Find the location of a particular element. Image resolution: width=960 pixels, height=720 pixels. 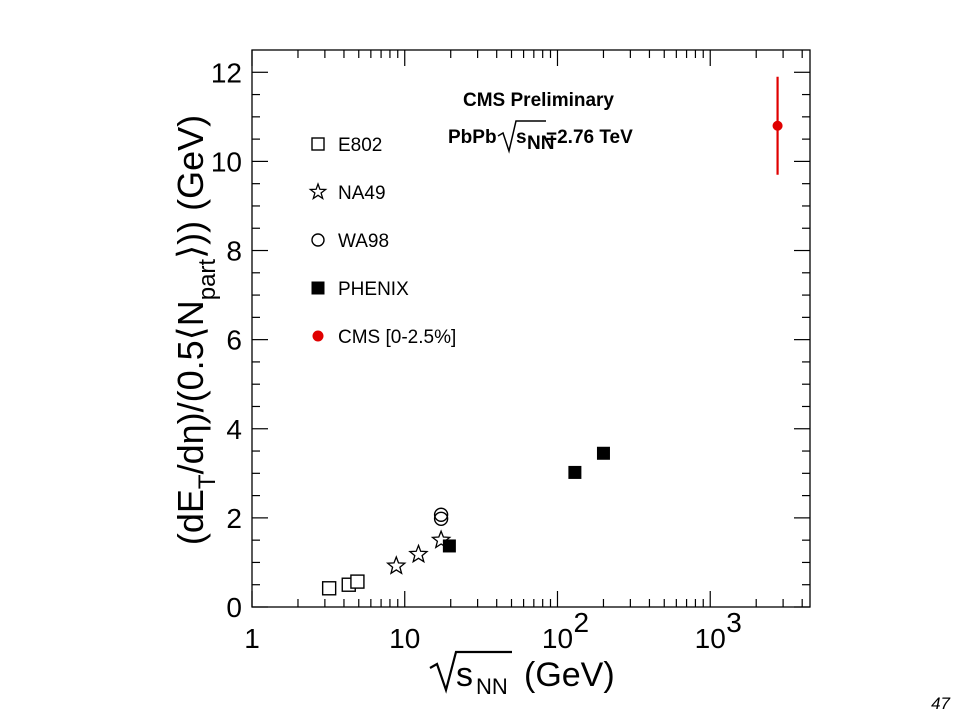

annotation: CMS Preliminary PbPb s NN =2.76 TeV is located at coordinates (540, 122).